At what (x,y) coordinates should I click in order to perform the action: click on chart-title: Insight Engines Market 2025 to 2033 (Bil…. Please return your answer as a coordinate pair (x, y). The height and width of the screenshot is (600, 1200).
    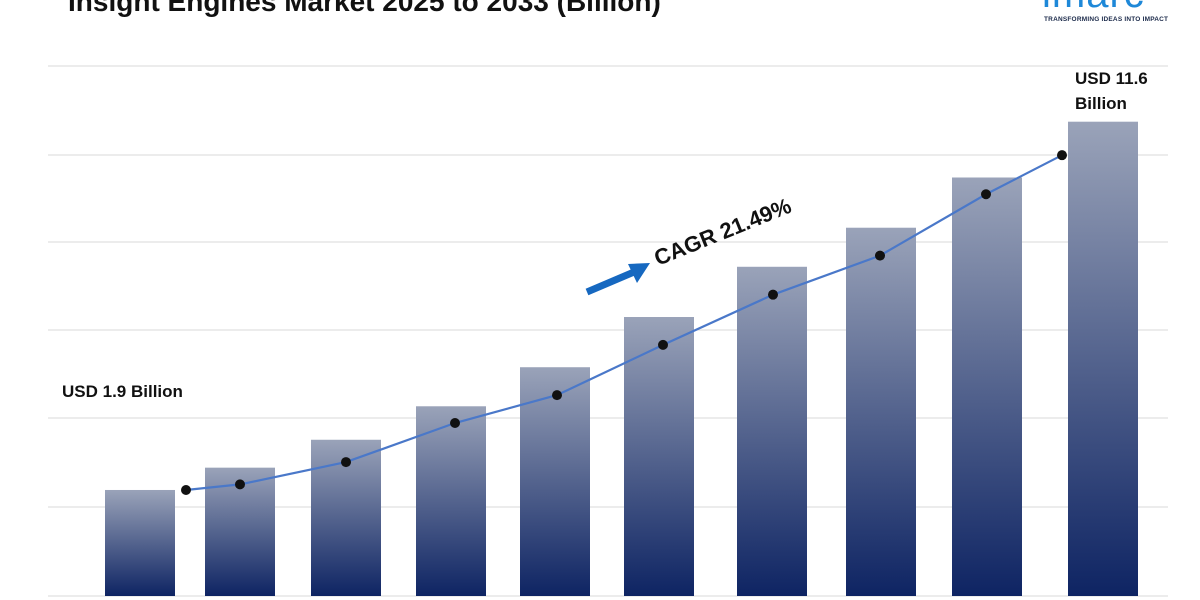
    Looking at the image, I should click on (364, 8).